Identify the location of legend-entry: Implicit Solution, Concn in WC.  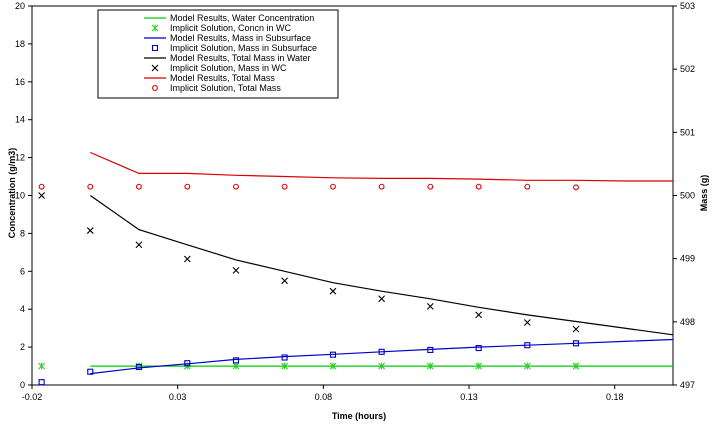
(221, 28).